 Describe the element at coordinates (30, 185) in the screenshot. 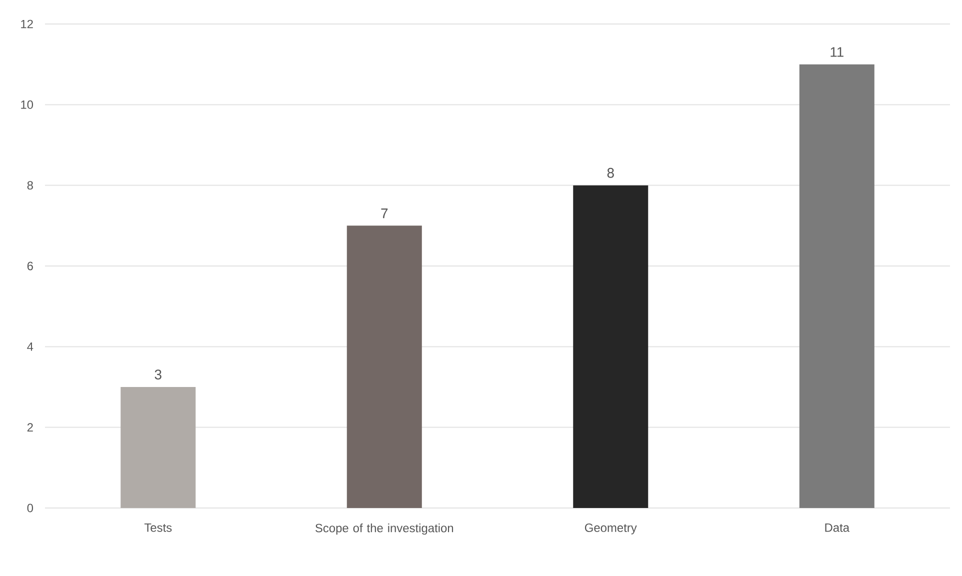

I see `y-tick-label: 8` at that location.